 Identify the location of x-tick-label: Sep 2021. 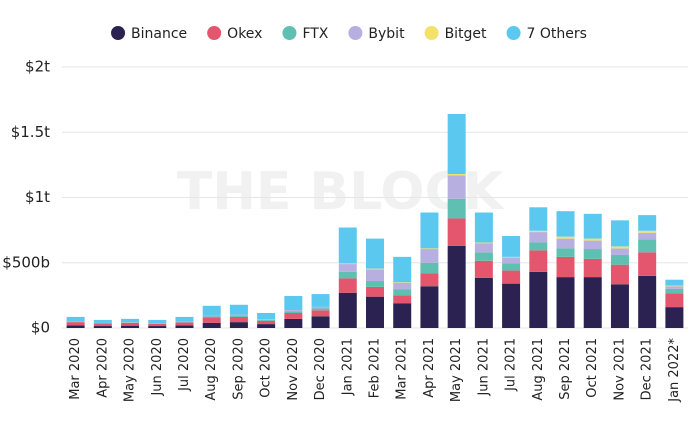
(565, 369).